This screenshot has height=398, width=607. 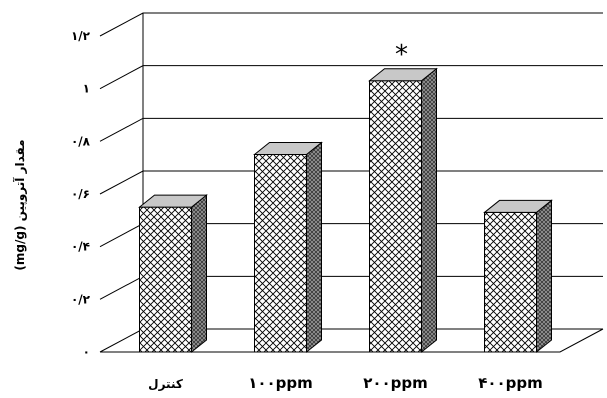 What do you see at coordinates (80, 247) in the screenshot?
I see `y-tick-label: ۰/۴` at bounding box center [80, 247].